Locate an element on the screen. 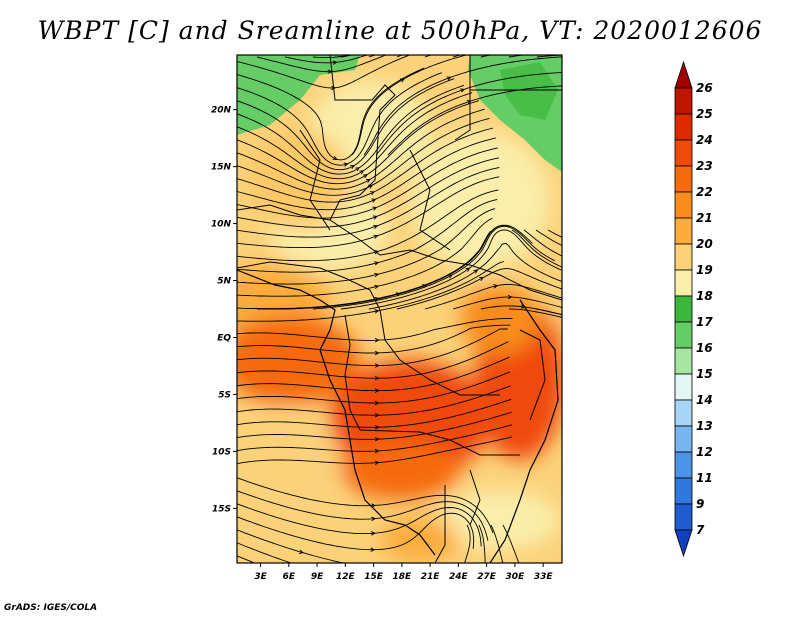  lat-tick-label: 10S is located at coordinates (221, 452).